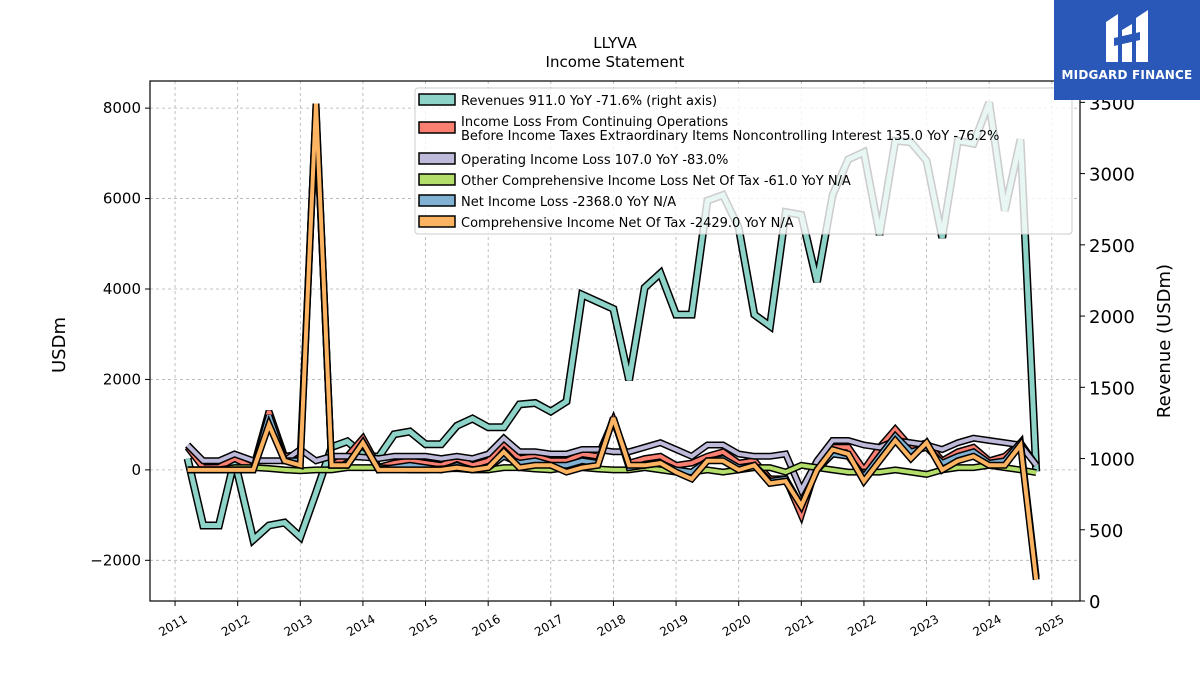 Image resolution: width=1200 pixels, height=675 pixels. Describe the element at coordinates (1127, 75) in the screenshot. I see `logo-text: MIDGARD FINANCE` at that location.